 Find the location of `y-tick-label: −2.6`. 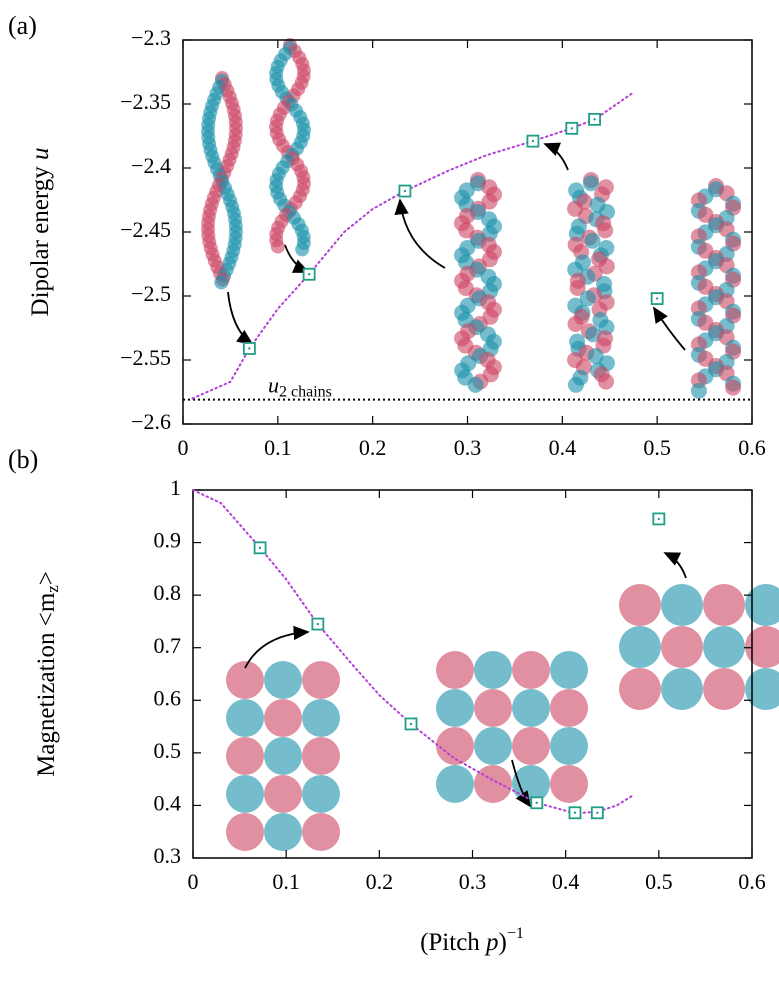

y-tick-label: −2.6 is located at coordinates (151, 421).